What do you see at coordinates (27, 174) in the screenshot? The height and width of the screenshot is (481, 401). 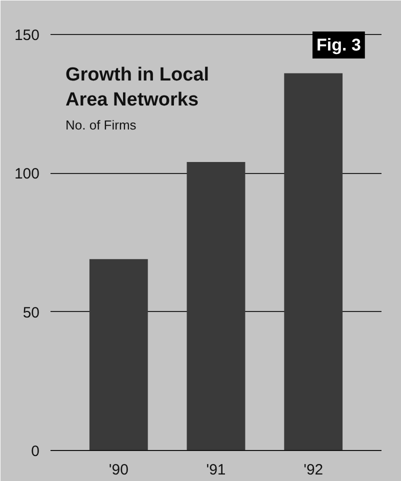 I see `y-tick-label: 100` at bounding box center [27, 174].